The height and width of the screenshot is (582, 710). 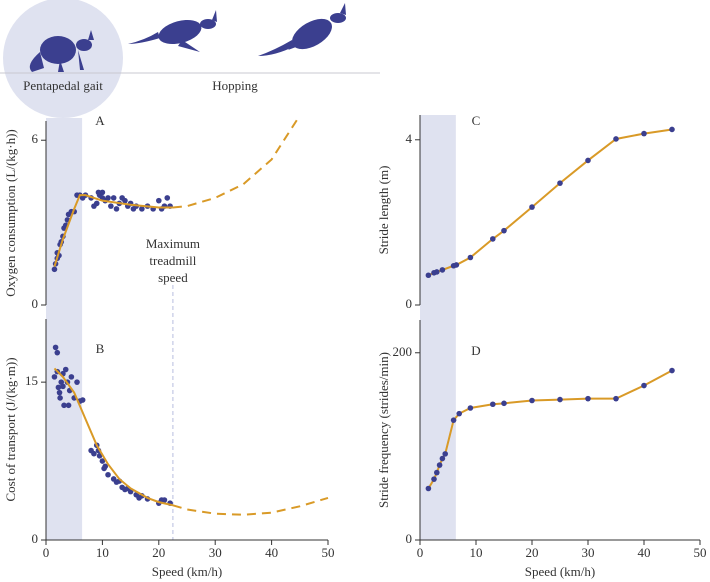 I want to click on annotation: treadmill, so click(x=172, y=260).